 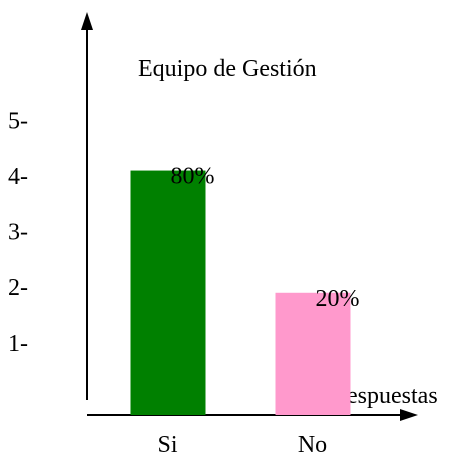 I want to click on x-tick-label: No, so click(x=312, y=445).